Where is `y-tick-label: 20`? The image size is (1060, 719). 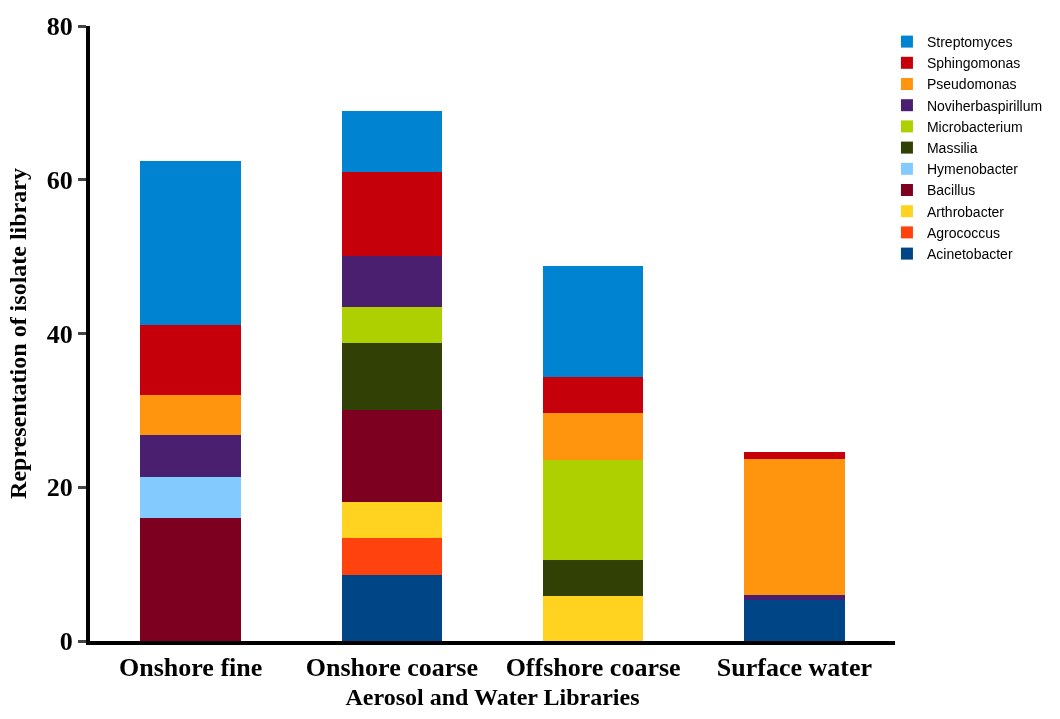 y-tick-label: 20 is located at coordinates (59, 488).